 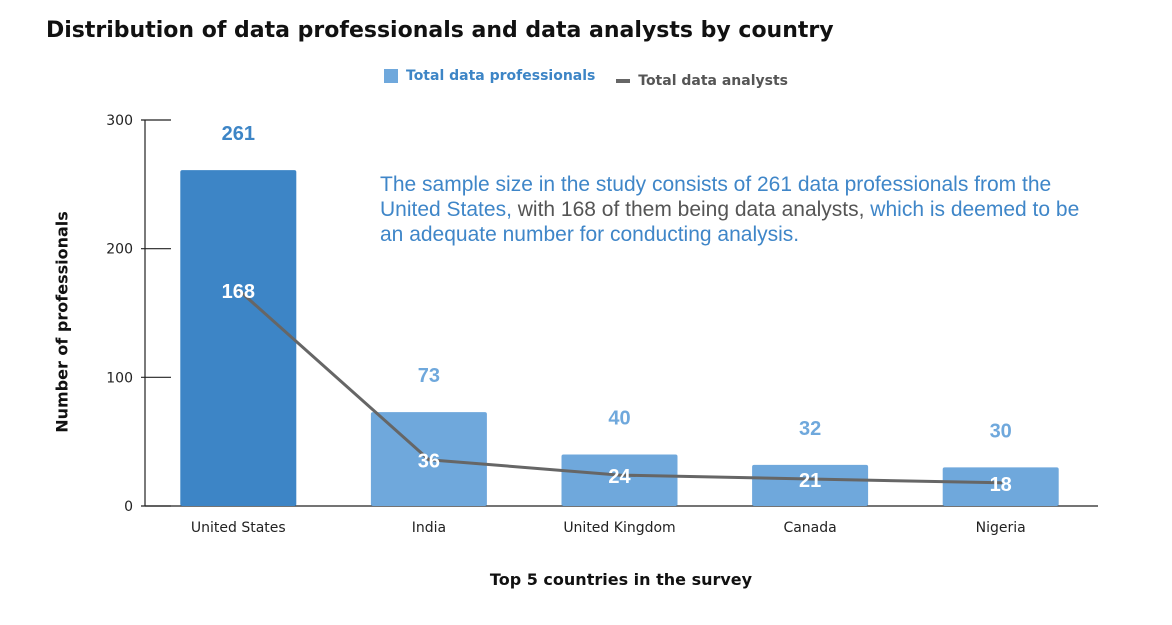 I want to click on y-tick-label-300: 300, so click(x=119, y=121).